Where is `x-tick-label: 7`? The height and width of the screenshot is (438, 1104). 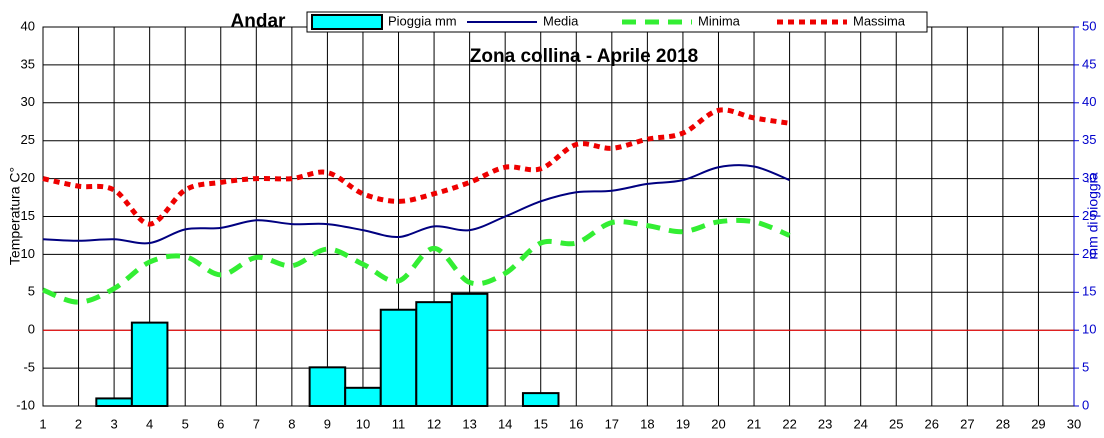 x-tick-label: 7 is located at coordinates (256, 423).